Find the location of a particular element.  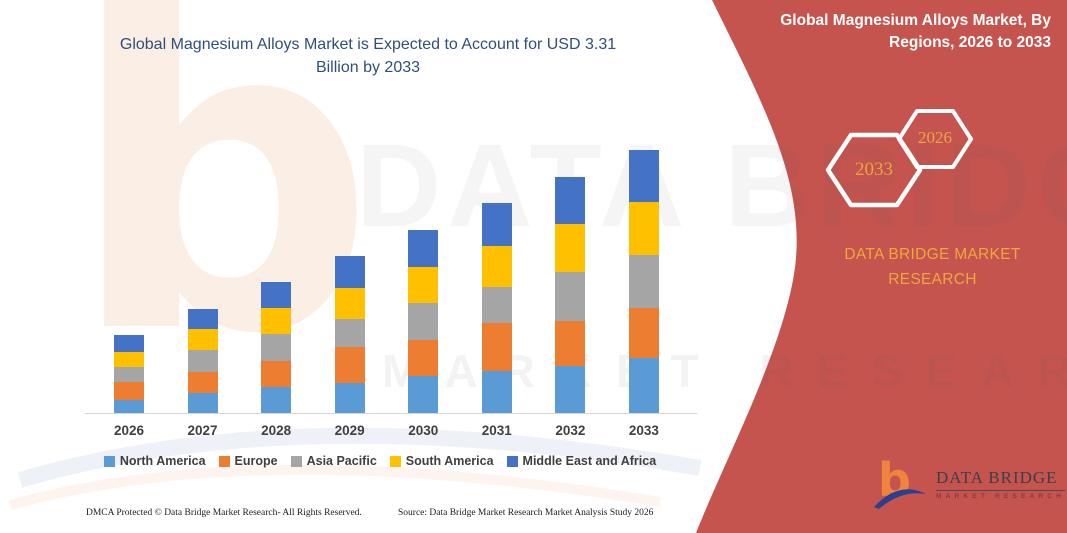

legend-swatch-south-america is located at coordinates (395, 461).